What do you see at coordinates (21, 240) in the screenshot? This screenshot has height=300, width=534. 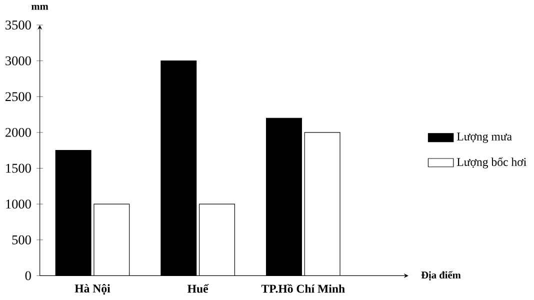 I see `y-tick-label: 500` at bounding box center [21, 240].